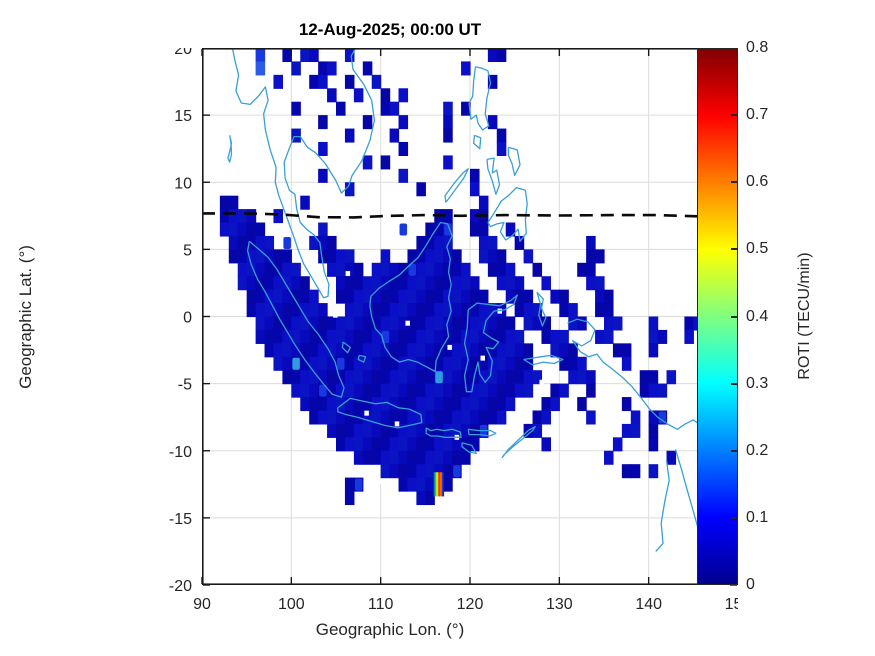 Image resolution: width=875 pixels, height=656 pixels. Describe the element at coordinates (757, 517) in the screenshot. I see `colorbar-tick-label: 0.1` at that location.